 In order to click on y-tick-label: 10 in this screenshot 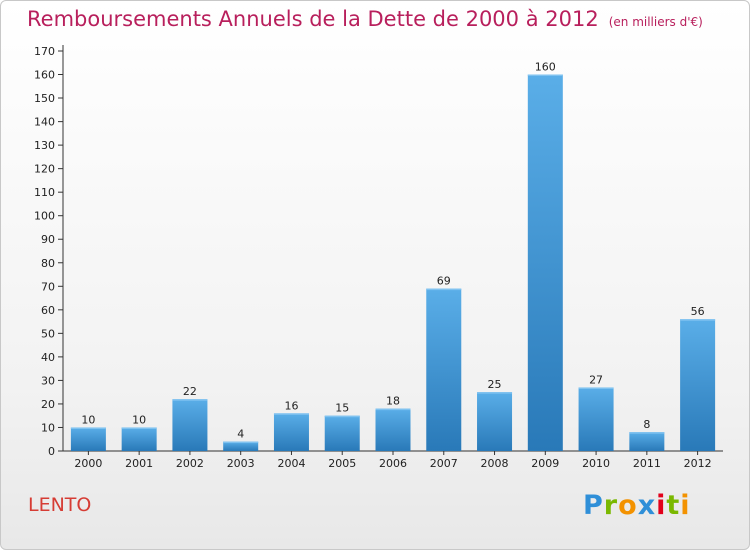, I will do `click(48, 427)`.